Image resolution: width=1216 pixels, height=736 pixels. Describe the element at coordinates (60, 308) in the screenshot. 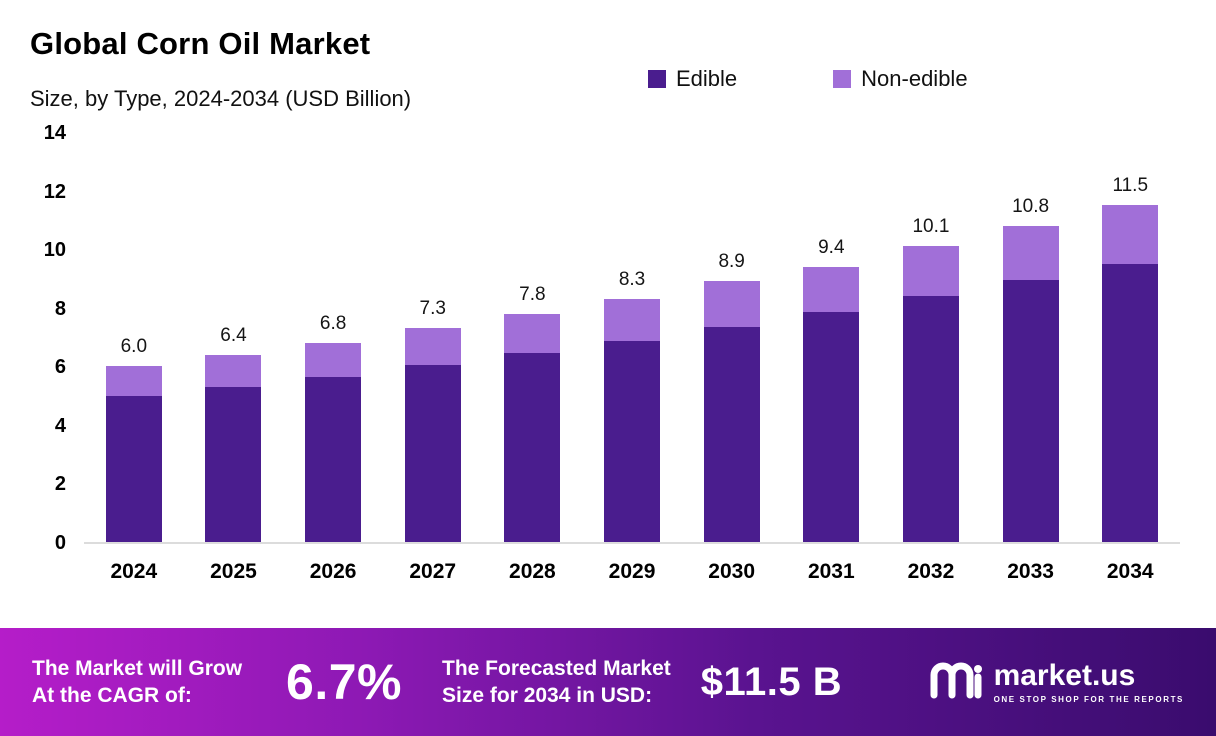

I see `y-axis-label: 8` at that location.